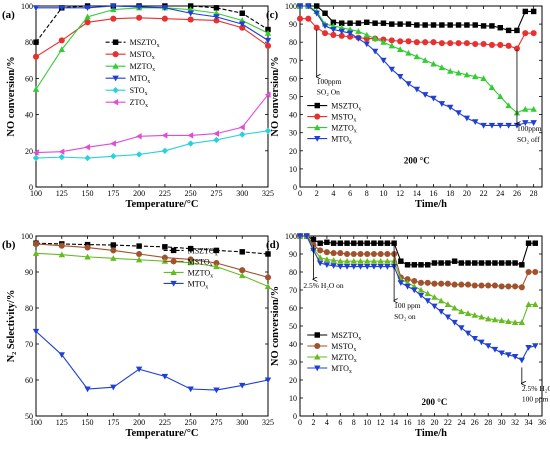 Image resolution: width=550 pixels, height=452 pixels. I want to click on y-tick-label: 50, so click(293, 326).